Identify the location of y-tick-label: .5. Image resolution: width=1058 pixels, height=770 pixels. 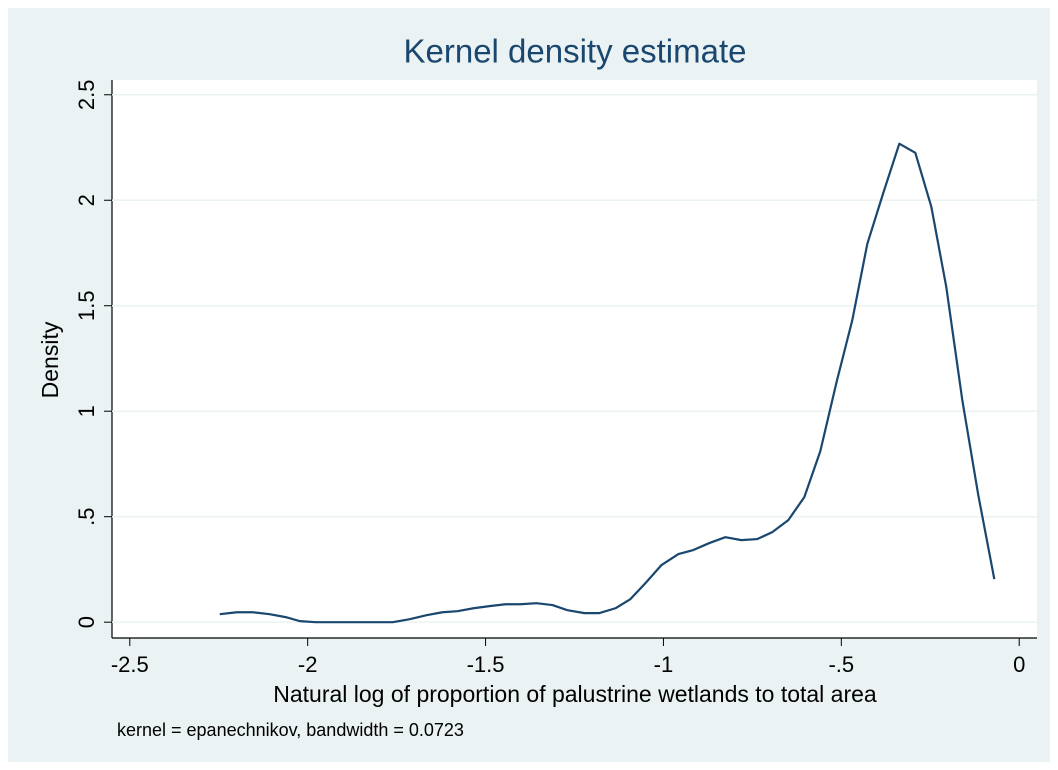
(86, 517).